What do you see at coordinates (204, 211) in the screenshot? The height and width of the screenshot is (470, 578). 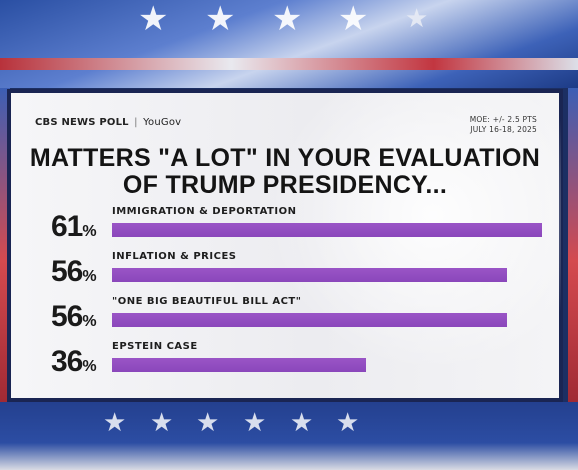 I see `category-label: IMMIGRATION & DEPORTATION` at bounding box center [204, 211].